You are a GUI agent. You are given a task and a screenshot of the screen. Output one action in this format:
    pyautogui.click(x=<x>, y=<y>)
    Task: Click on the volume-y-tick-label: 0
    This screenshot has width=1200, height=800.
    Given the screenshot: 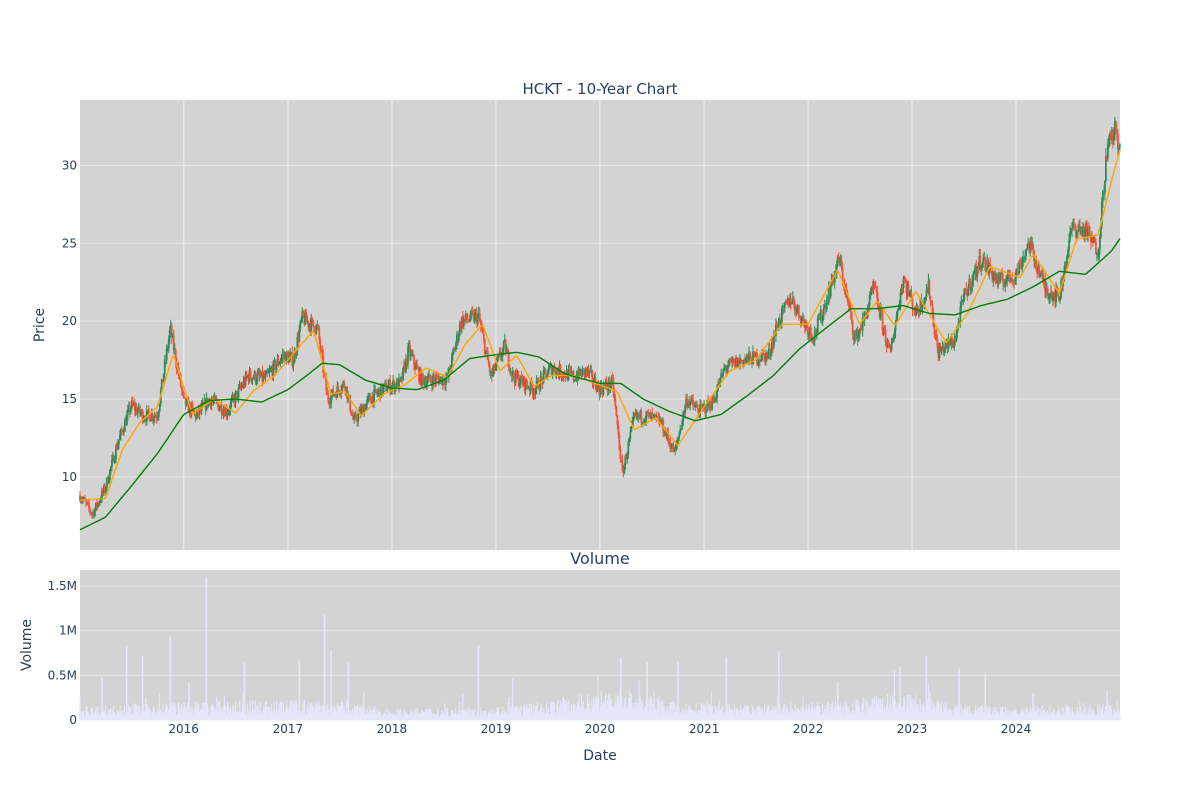 What is the action you would take?
    pyautogui.click(x=73, y=720)
    